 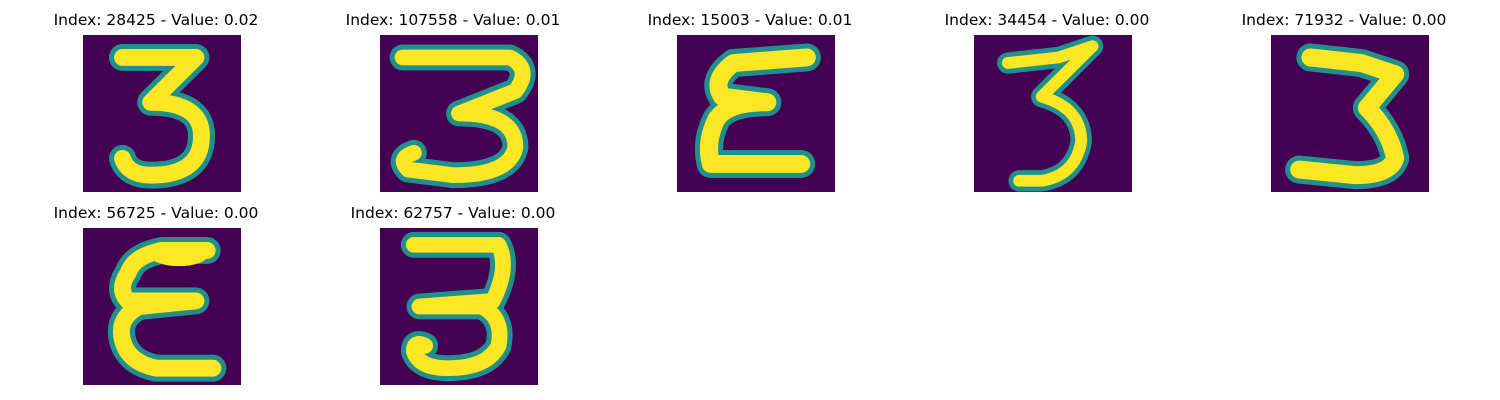 What do you see at coordinates (453, 20) in the screenshot?
I see `panel-title: Index: 107558 - Value: 0.01` at bounding box center [453, 20].